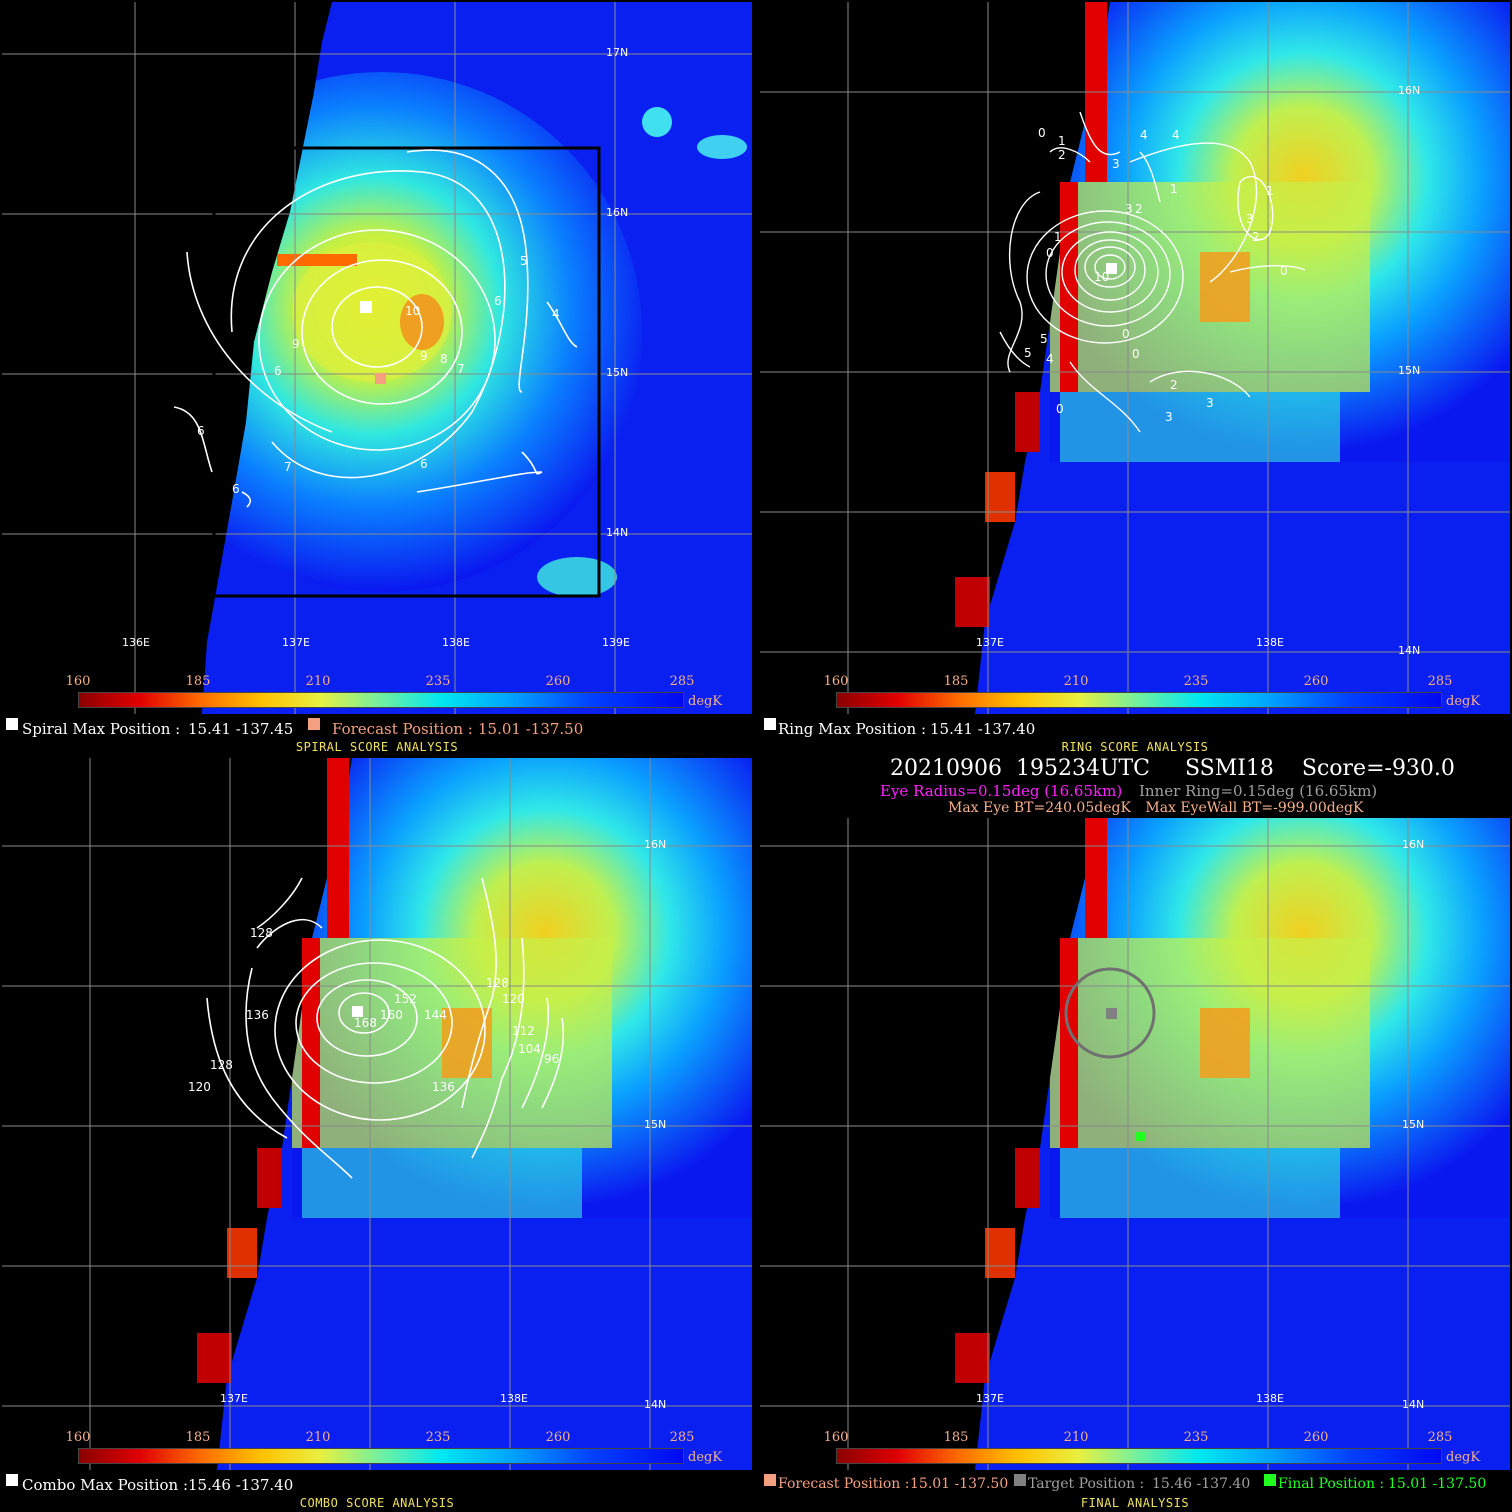 This screenshot has width=1512, height=1512. What do you see at coordinates (105, 1485) in the screenshot?
I see `combo-max-label: Combo Max Position :` at bounding box center [105, 1485].